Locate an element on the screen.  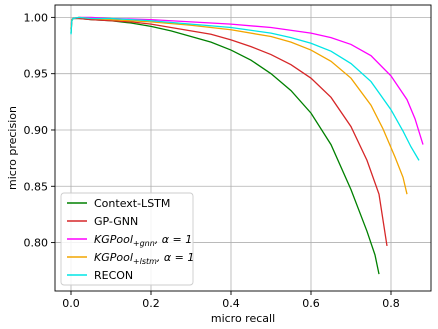
legend-label: RECON is located at coordinates (113, 275).